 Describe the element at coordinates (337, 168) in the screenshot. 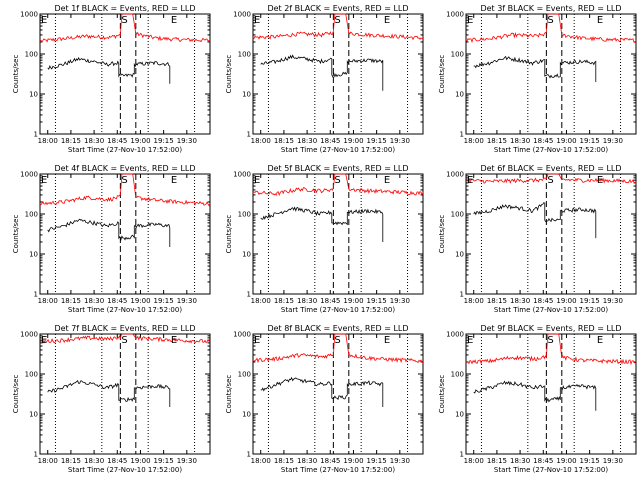

I see `panel-title: Det 5f BLACK = Events, RED = LLD` at that location.